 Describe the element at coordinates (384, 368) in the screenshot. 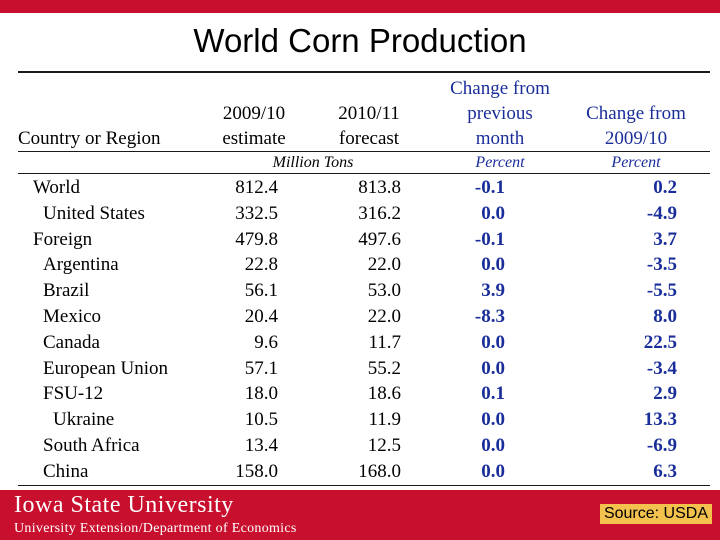

I see `row-forecast-2010: 55.2` at that location.